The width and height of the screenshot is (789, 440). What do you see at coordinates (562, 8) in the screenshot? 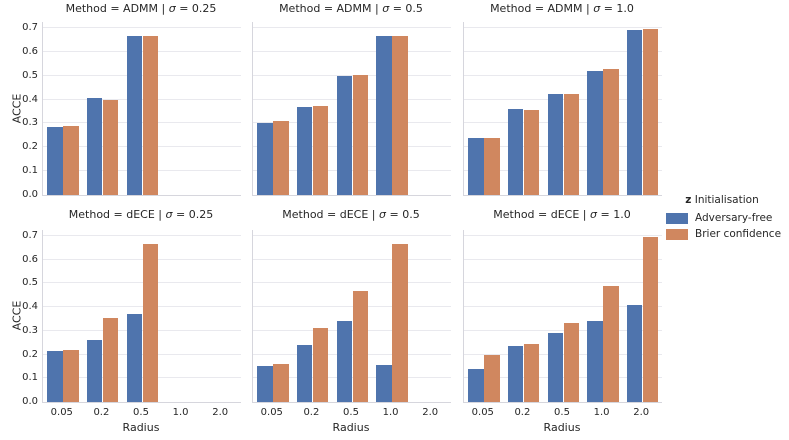
I see `subplot-title-admm-sigma-1.0: Method = ADMM | σ = 1.0` at bounding box center [562, 8].